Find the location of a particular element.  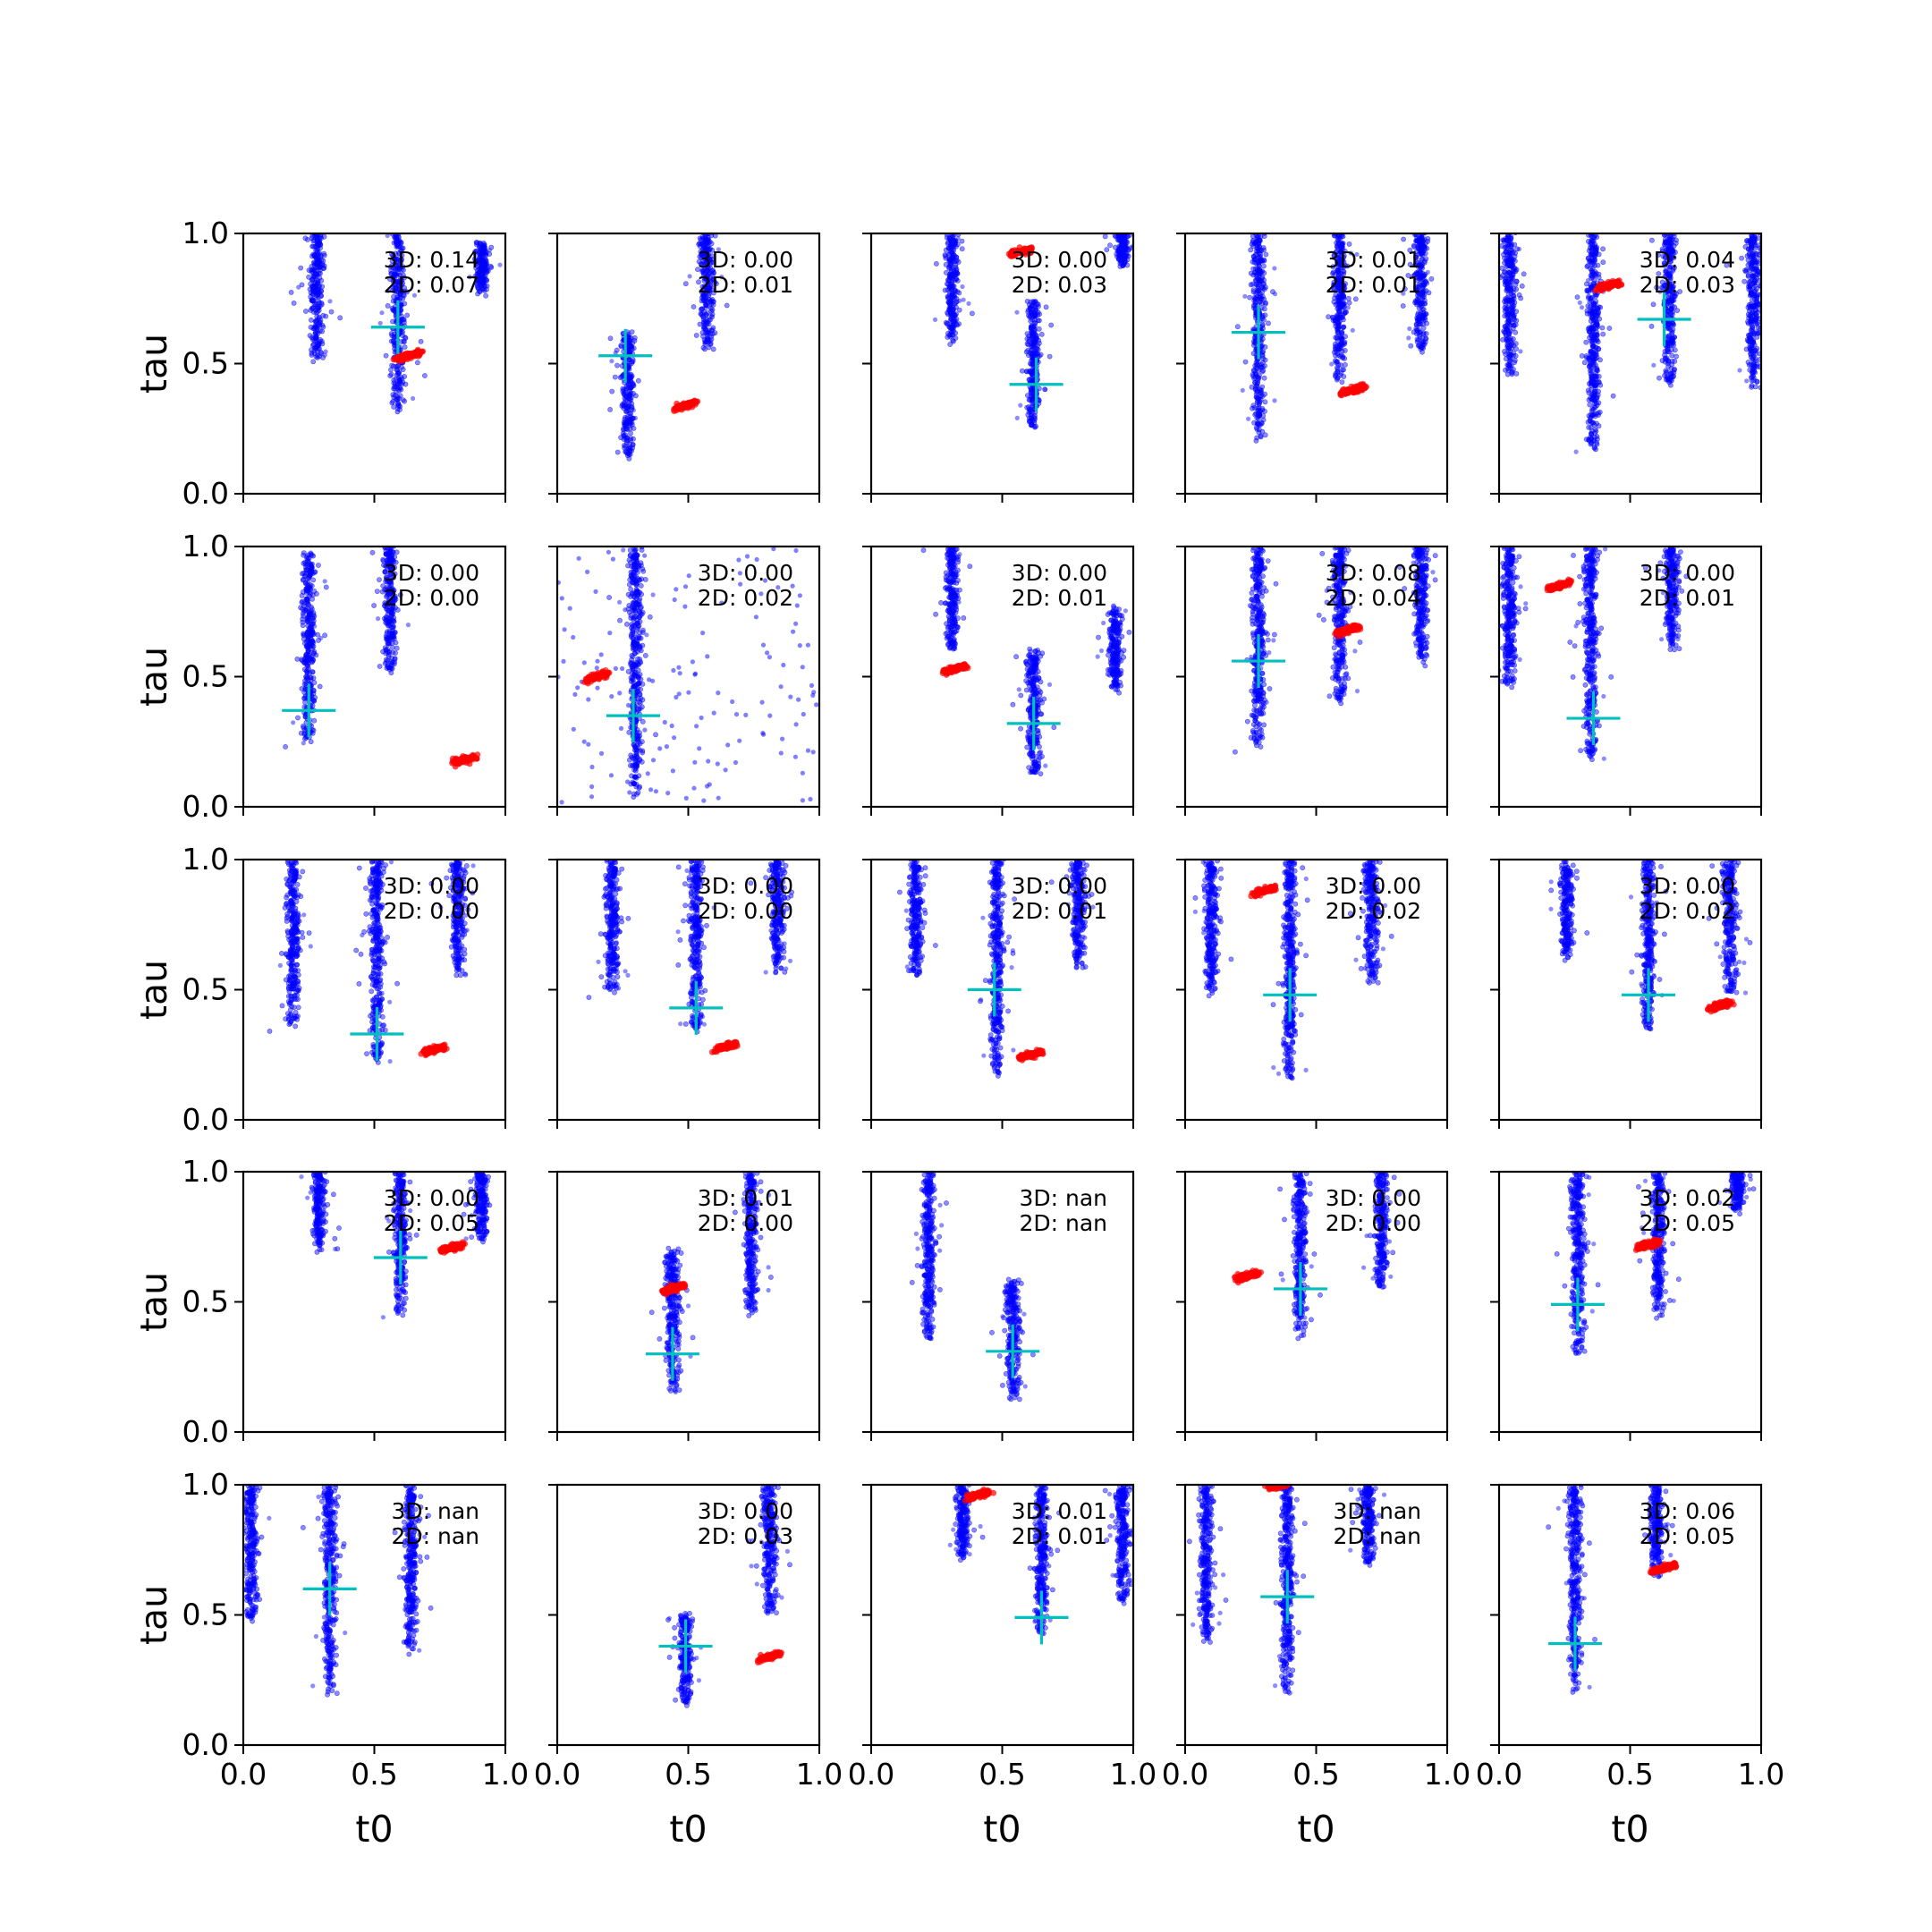

sample-cluster is located at coordinates (706, 292).